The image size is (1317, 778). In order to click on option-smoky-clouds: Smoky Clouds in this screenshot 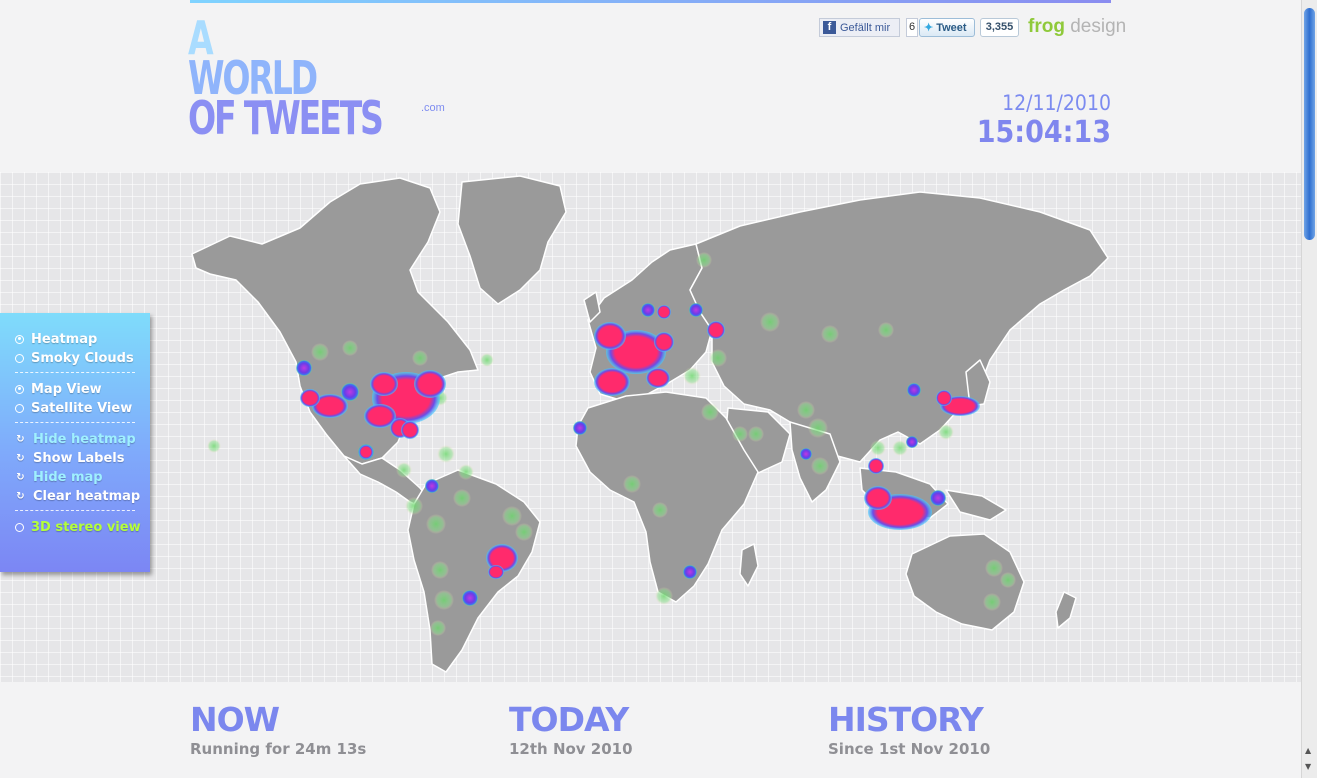, I will do `click(74, 358)`.